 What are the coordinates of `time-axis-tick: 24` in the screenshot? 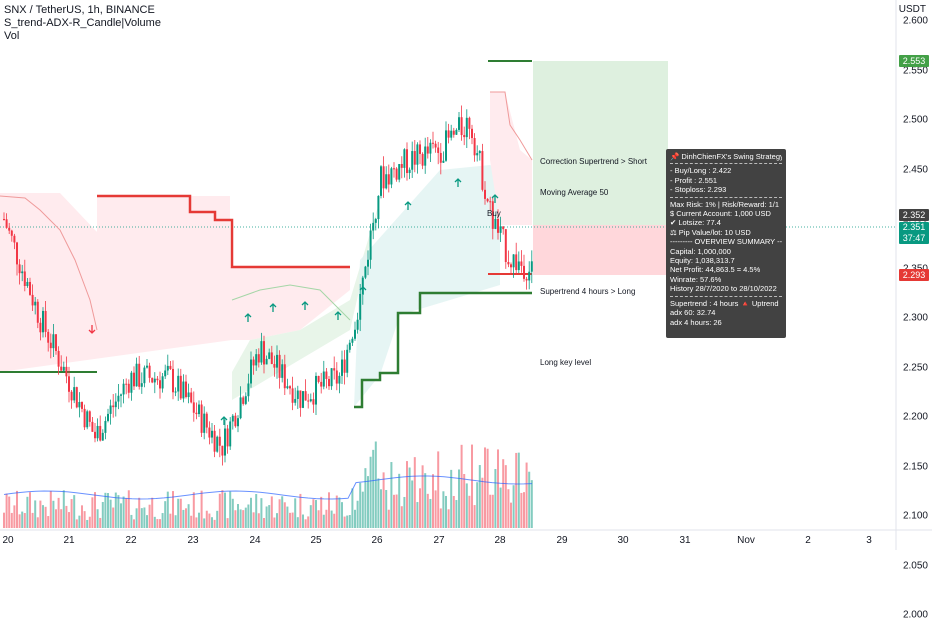 It's located at (255, 540).